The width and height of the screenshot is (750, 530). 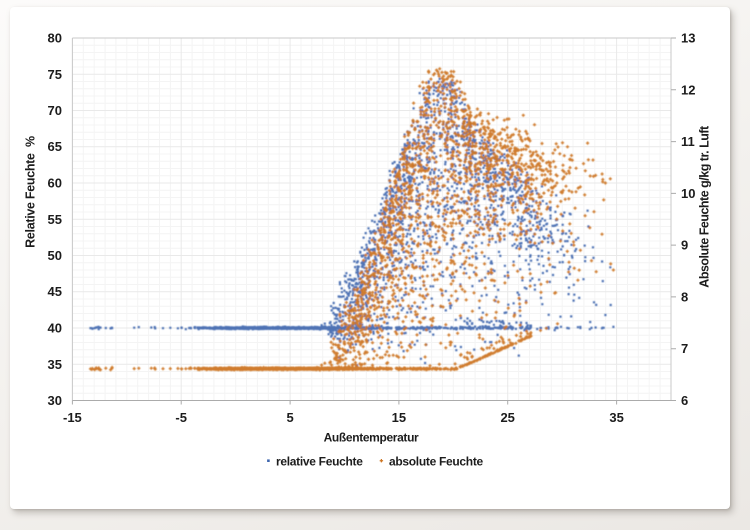 I want to click on svg-text: 30, so click(x=55, y=400).